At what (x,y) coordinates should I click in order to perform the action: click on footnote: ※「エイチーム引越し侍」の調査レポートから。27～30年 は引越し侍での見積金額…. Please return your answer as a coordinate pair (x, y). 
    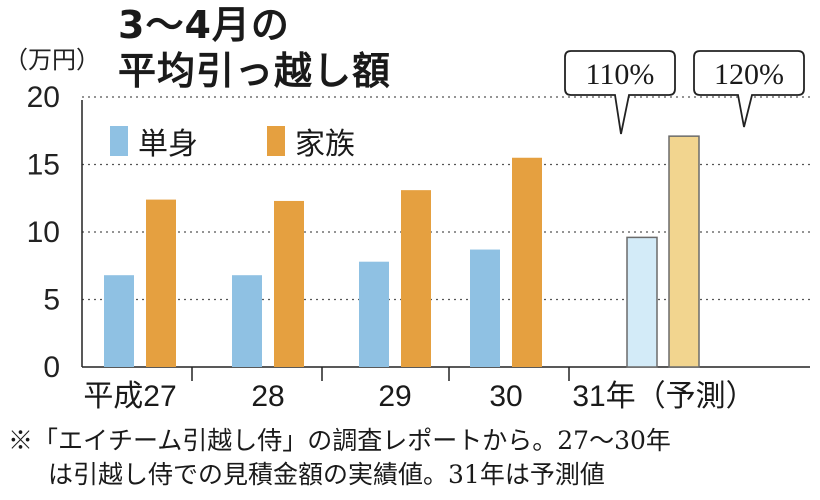
    Looking at the image, I should click on (339, 458).